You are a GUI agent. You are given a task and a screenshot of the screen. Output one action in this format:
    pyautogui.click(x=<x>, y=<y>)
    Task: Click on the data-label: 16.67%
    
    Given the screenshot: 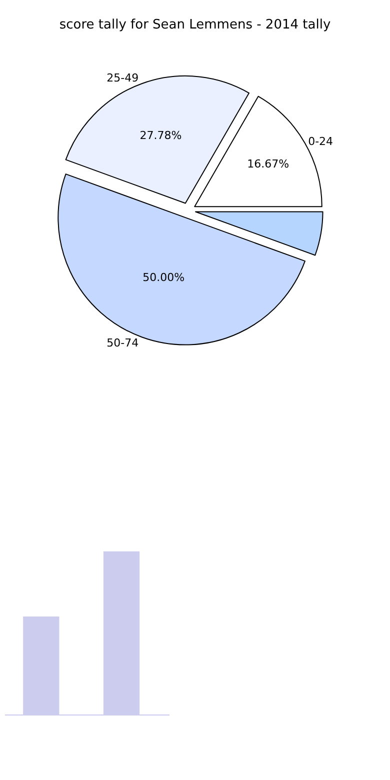 What is the action you would take?
    pyautogui.click(x=268, y=164)
    